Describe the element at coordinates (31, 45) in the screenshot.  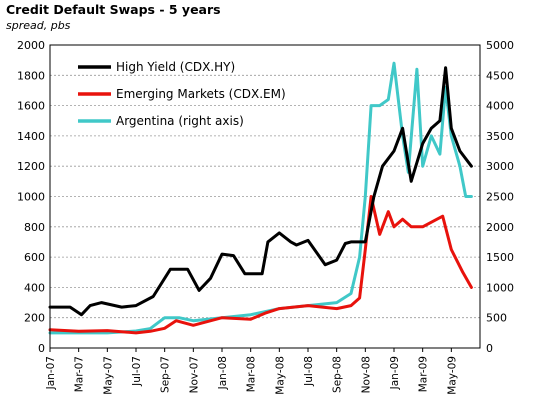
I see `left-tick-label: 2000` at that location.